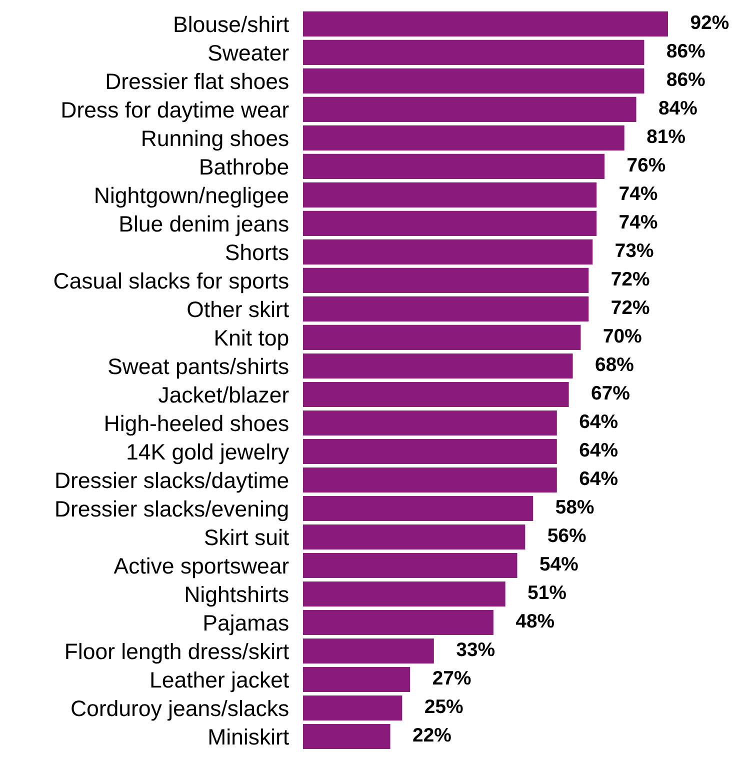  Describe the element at coordinates (192, 197) in the screenshot. I see `y-tick-label: Nightgown/negligee` at that location.